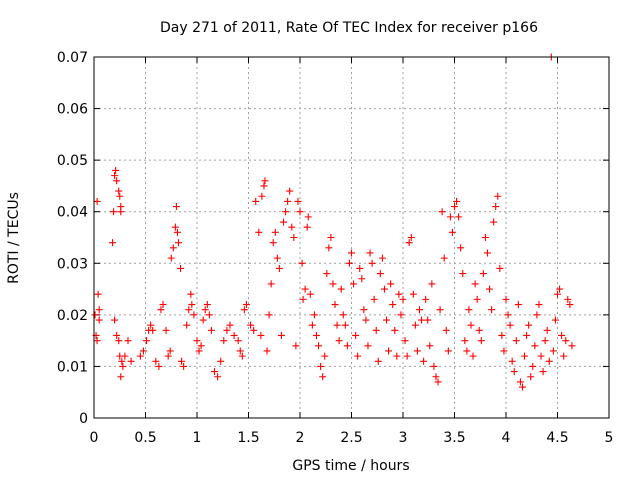 This screenshot has height=480, width=640. What do you see at coordinates (83, 419) in the screenshot?
I see `y-tick-label: 0` at bounding box center [83, 419].